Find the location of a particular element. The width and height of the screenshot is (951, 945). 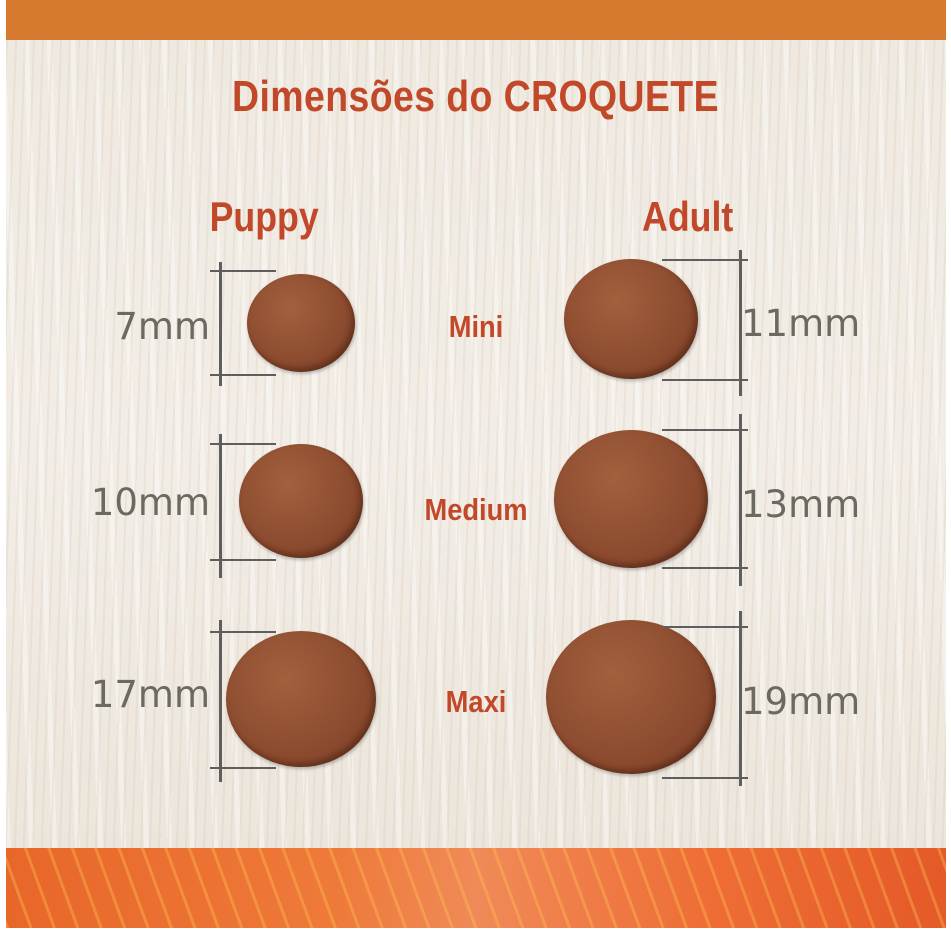

page-title: Dimensões do CROQUETE is located at coordinates (475, 96).